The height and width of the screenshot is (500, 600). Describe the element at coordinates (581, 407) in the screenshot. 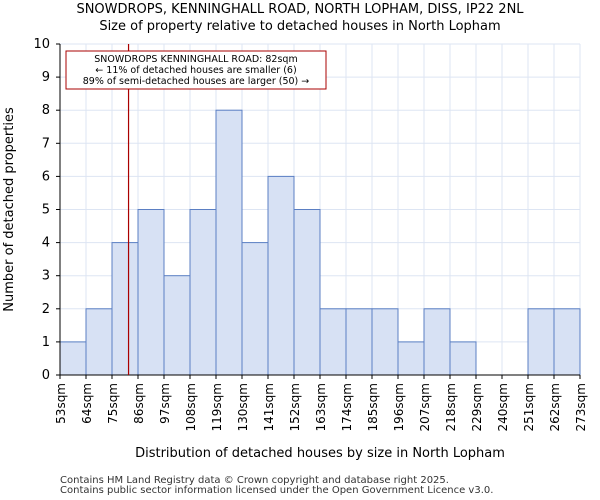

I see `x-tick-label: 273sqm` at that location.